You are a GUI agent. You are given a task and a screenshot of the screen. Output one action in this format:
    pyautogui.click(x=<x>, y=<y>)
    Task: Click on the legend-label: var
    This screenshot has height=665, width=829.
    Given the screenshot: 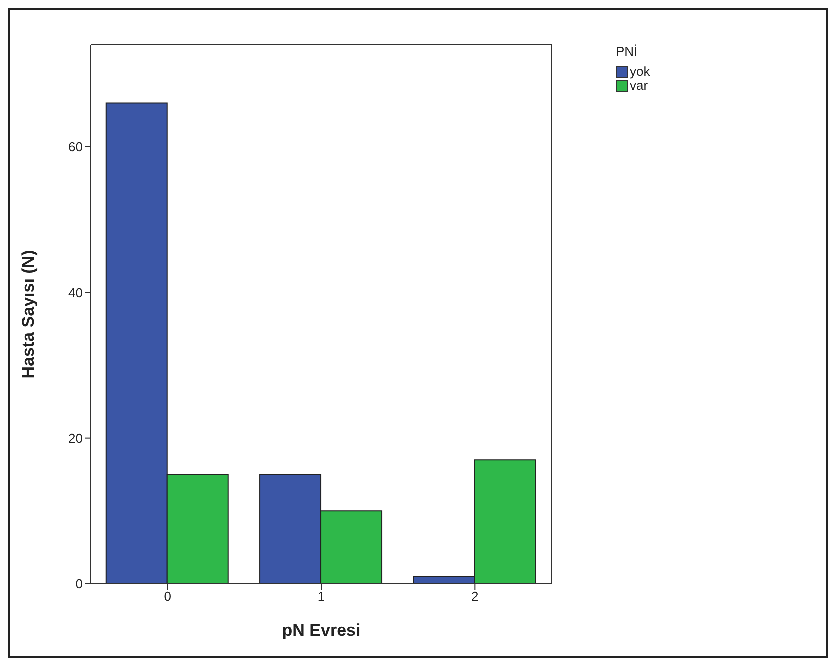 What is the action you would take?
    pyautogui.click(x=639, y=85)
    